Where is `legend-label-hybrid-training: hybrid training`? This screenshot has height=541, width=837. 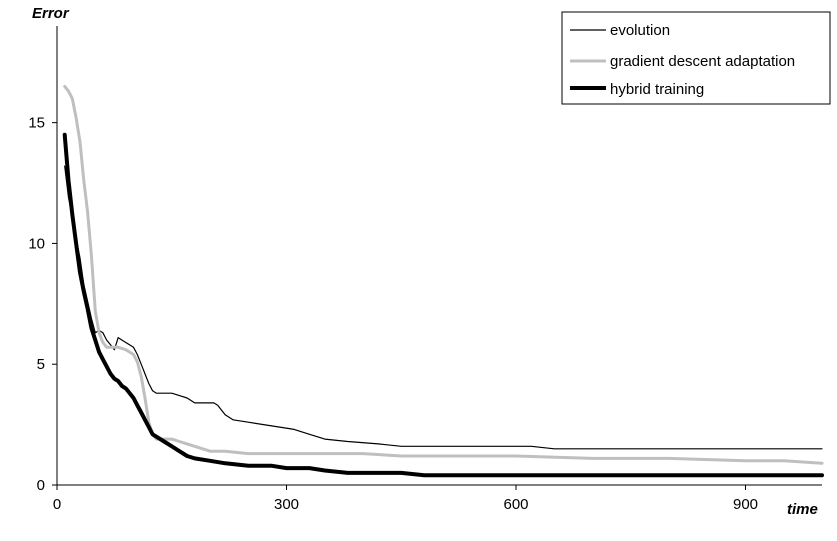 legend-label-hybrid-training: hybrid training is located at coordinates (657, 89).